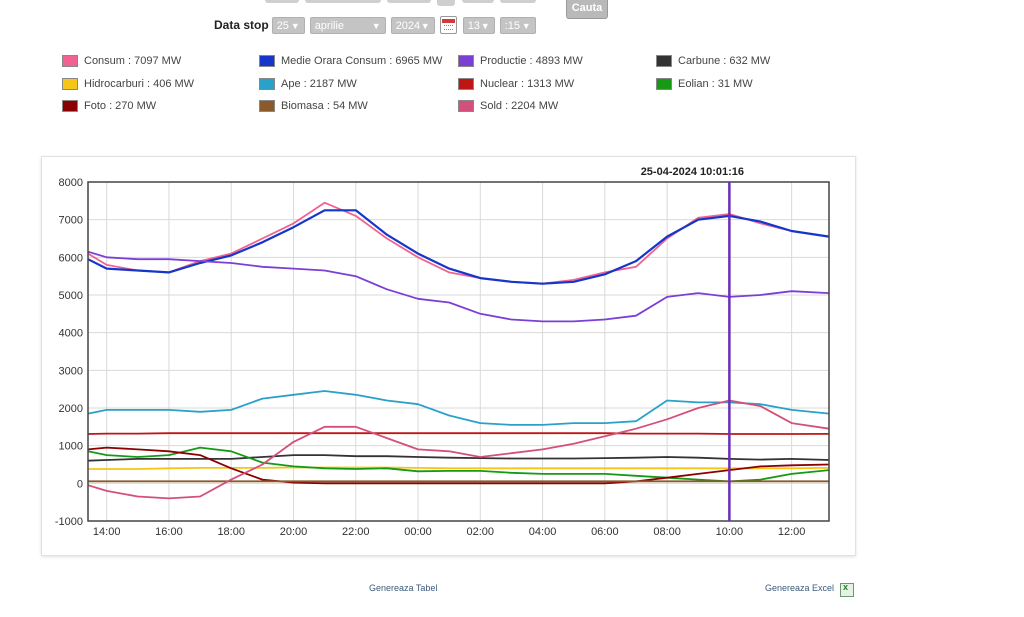 Image resolution: width=1024 pixels, height=617 pixels. Describe the element at coordinates (80, 484) in the screenshot. I see `y-tick-label: 0` at that location.